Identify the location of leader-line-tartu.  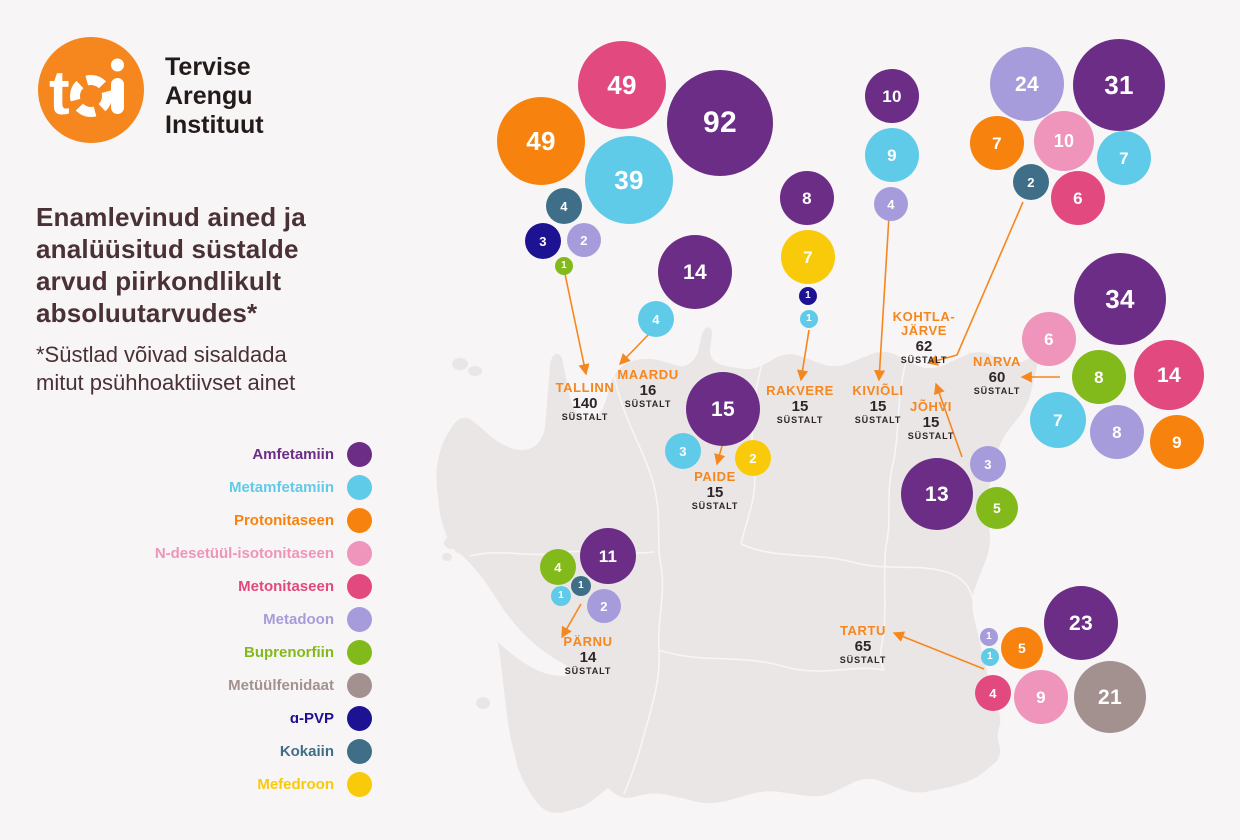
(938, 650).